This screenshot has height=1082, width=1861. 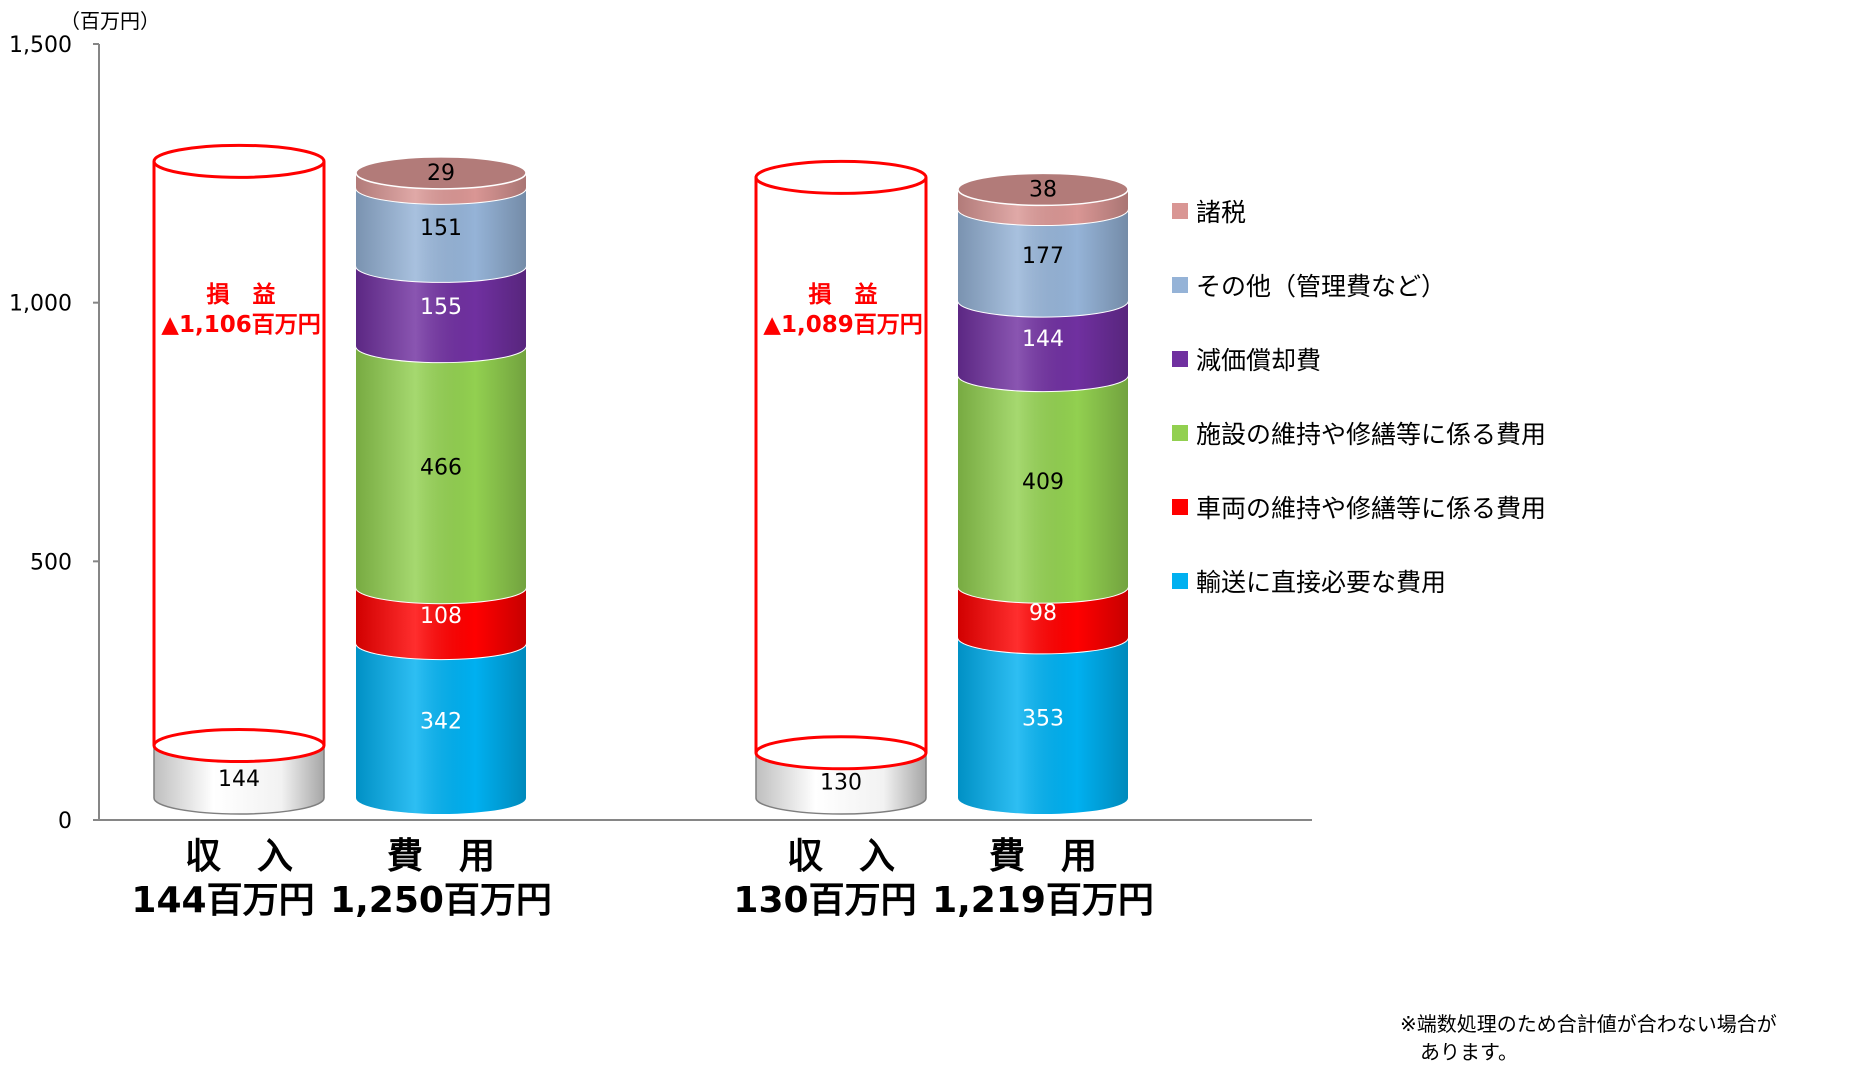 What do you see at coordinates (1371, 508) in the screenshot?
I see `legend-label: 車両の維持や修繕等に係る費用` at bounding box center [1371, 508].